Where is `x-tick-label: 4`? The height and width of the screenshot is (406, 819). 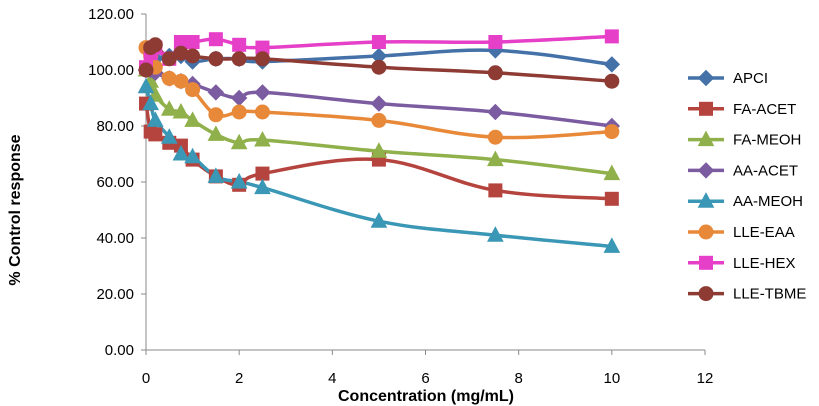
x-tick-label: 4 is located at coordinates (332, 378).